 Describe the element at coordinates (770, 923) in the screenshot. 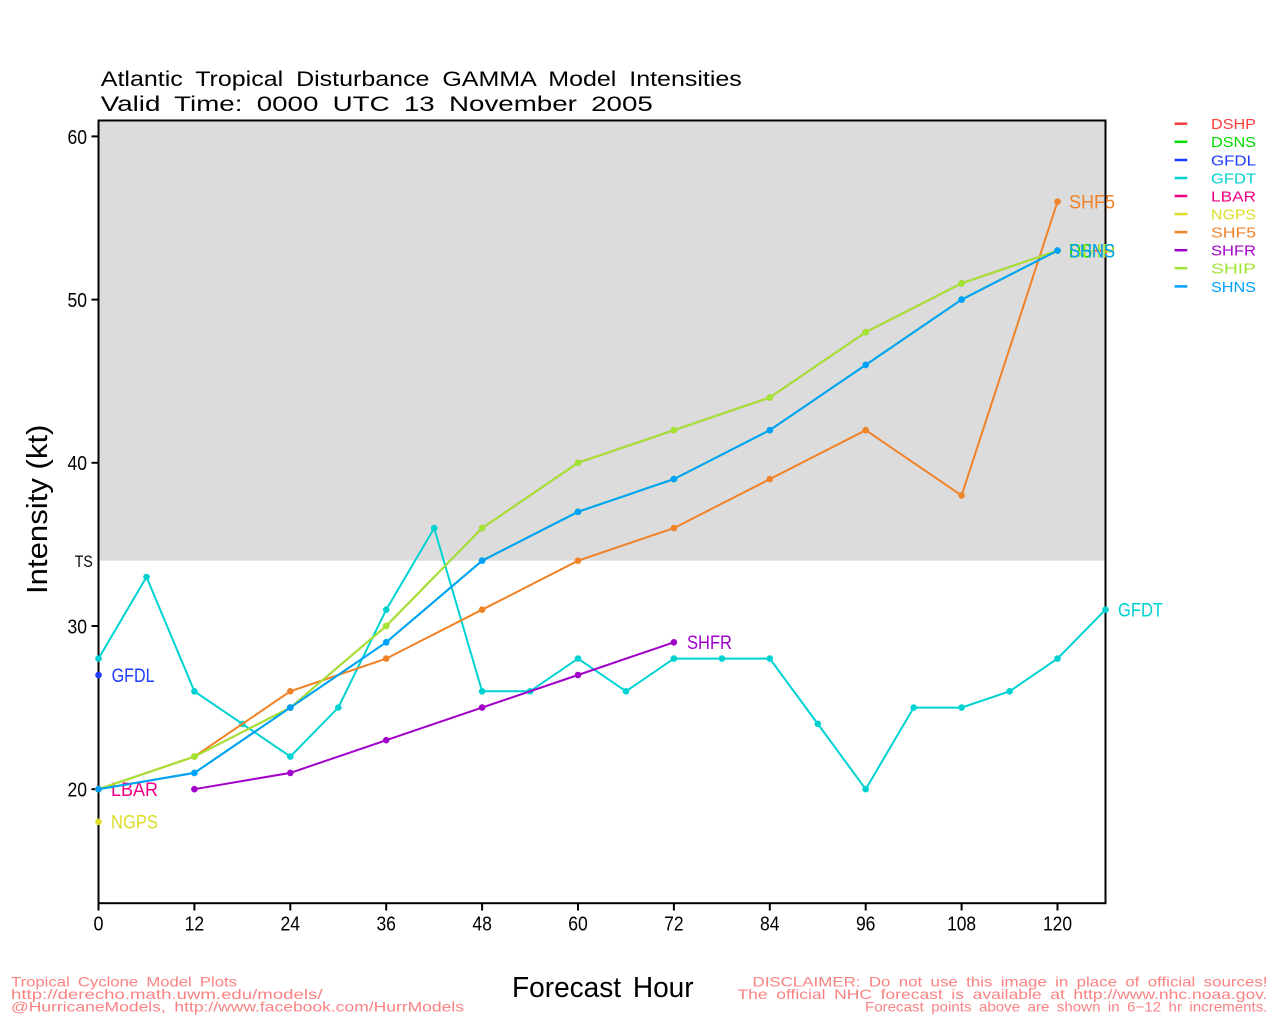

I see `svg-text: 84` at that location.